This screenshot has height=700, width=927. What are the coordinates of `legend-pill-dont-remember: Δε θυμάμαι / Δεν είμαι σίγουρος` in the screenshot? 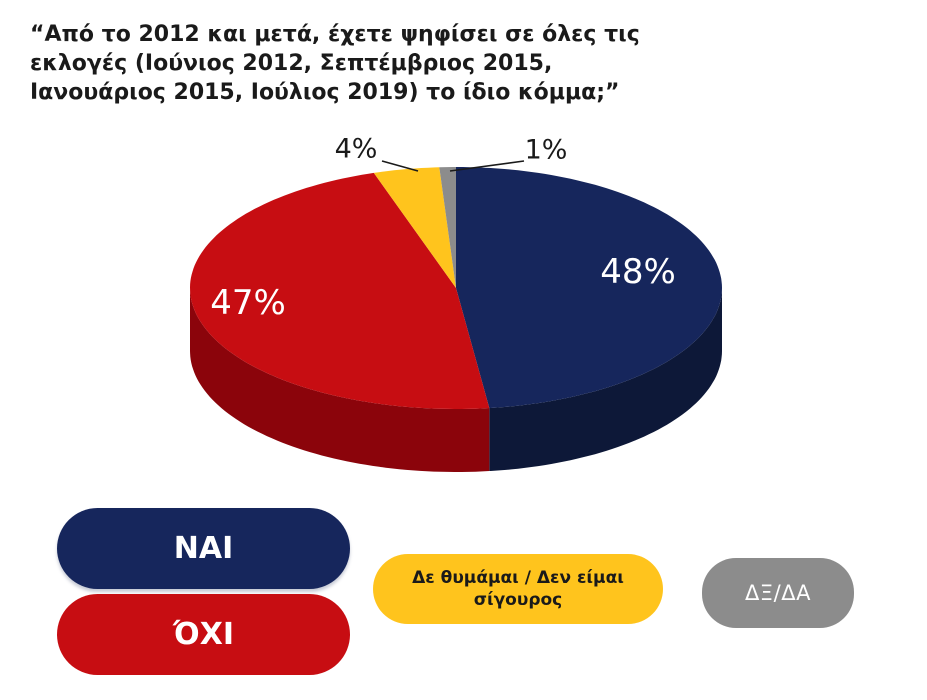 It's located at (518, 589).